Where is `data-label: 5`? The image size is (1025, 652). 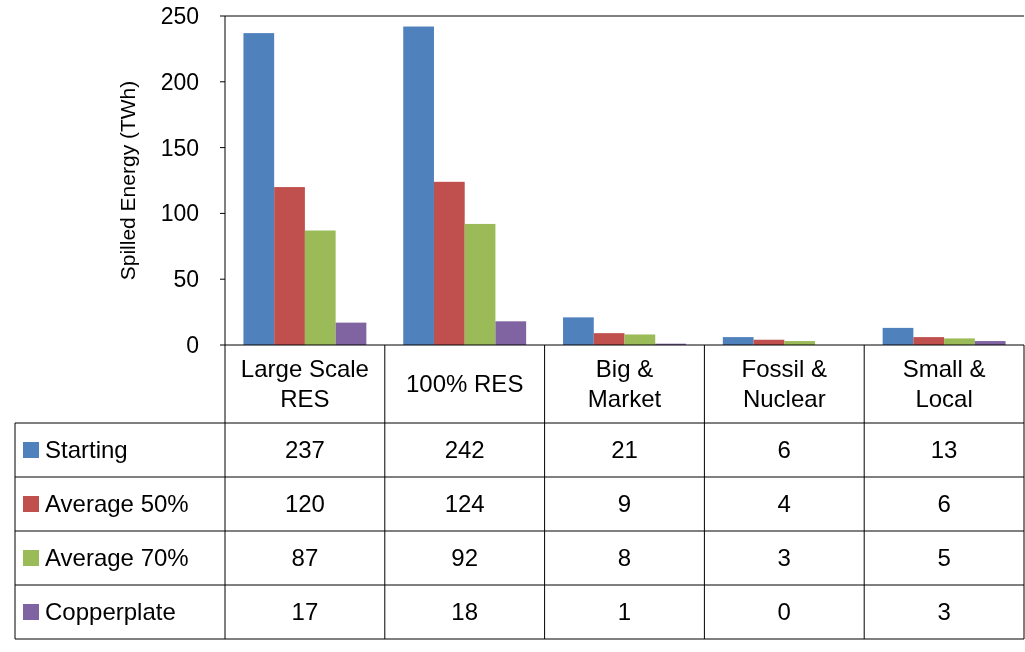
data-label: 5 is located at coordinates (944, 558).